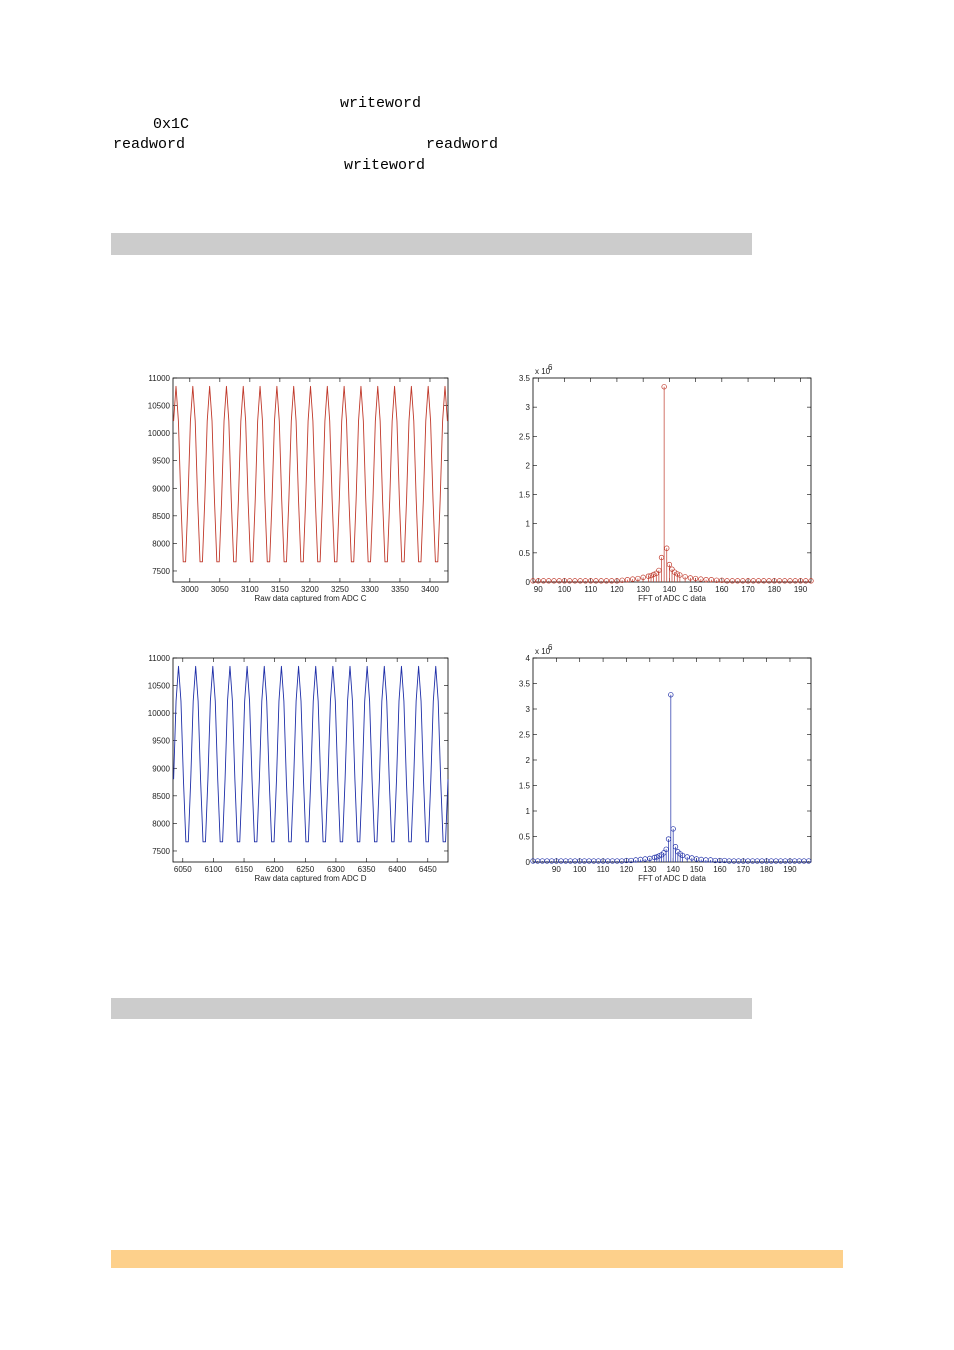 The height and width of the screenshot is (1350, 954). What do you see at coordinates (525, 378) in the screenshot?
I see `y-tick-label: 3.5` at bounding box center [525, 378].